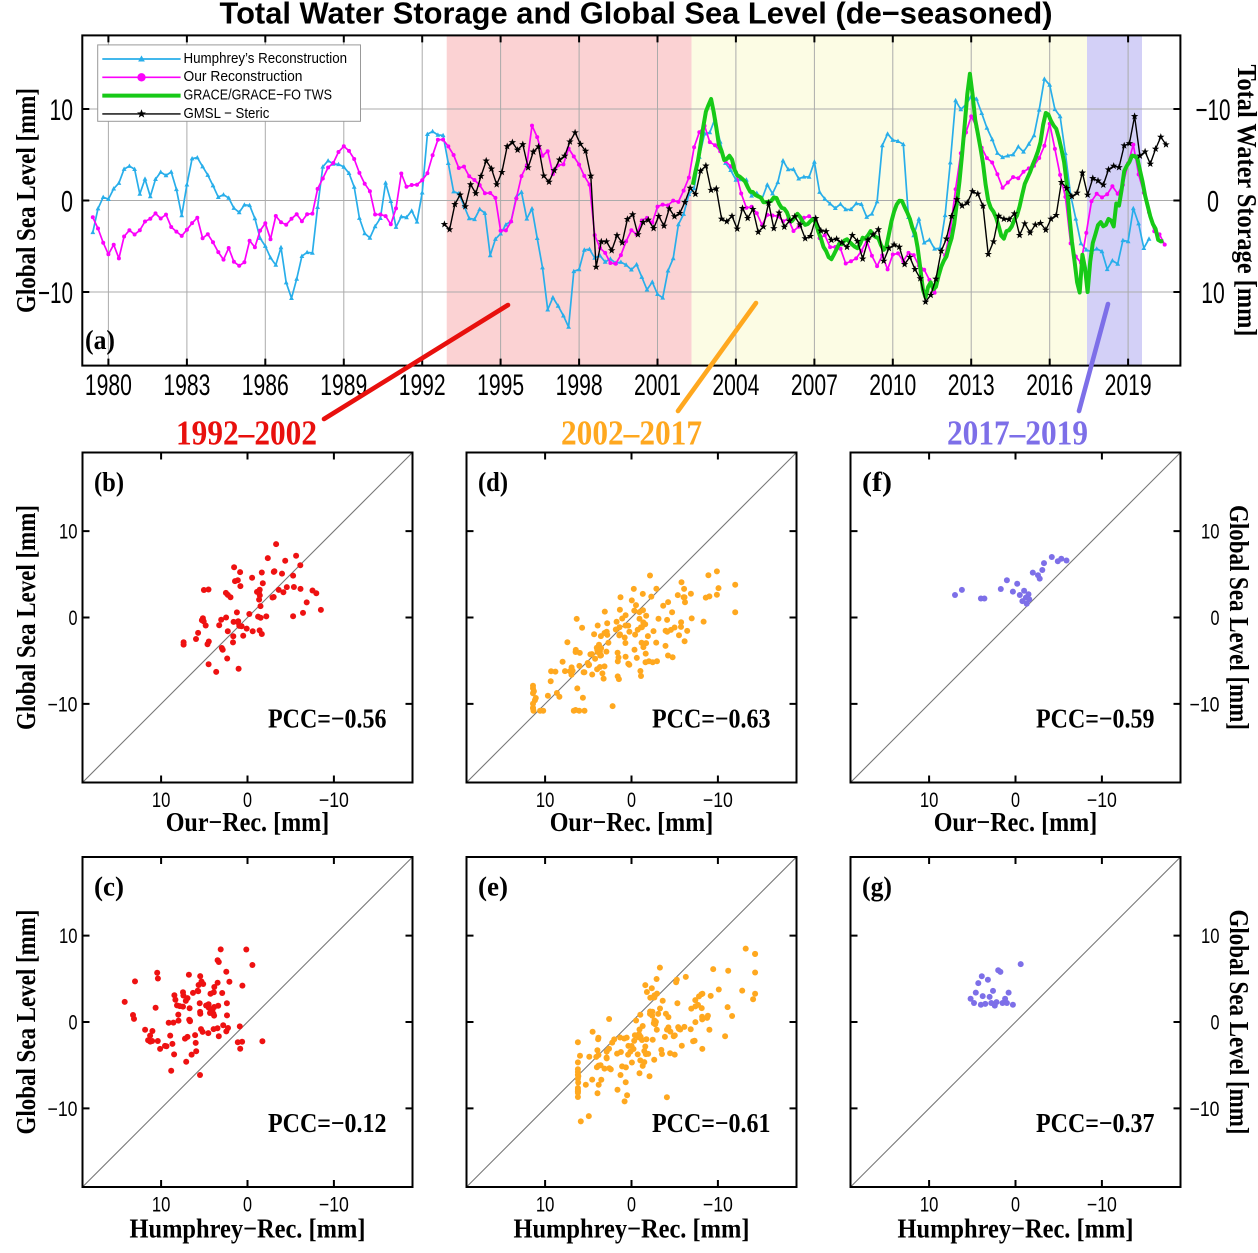  What do you see at coordinates (1095, 1123) in the screenshot?
I see `svg-text: PCC=−0.37` at bounding box center [1095, 1123].